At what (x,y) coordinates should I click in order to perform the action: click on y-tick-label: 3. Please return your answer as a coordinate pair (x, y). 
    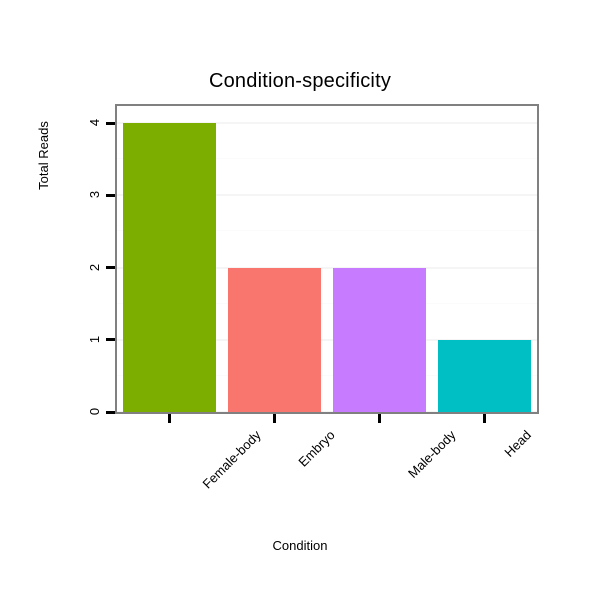
    Looking at the image, I should click on (87, 194).